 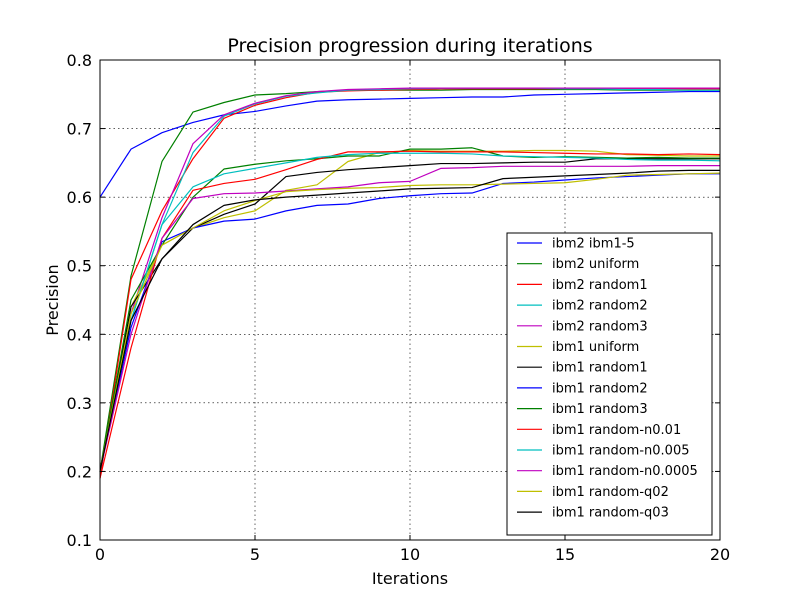 What do you see at coordinates (79, 334) in the screenshot?
I see `y-tick-label: 0.4` at bounding box center [79, 334].